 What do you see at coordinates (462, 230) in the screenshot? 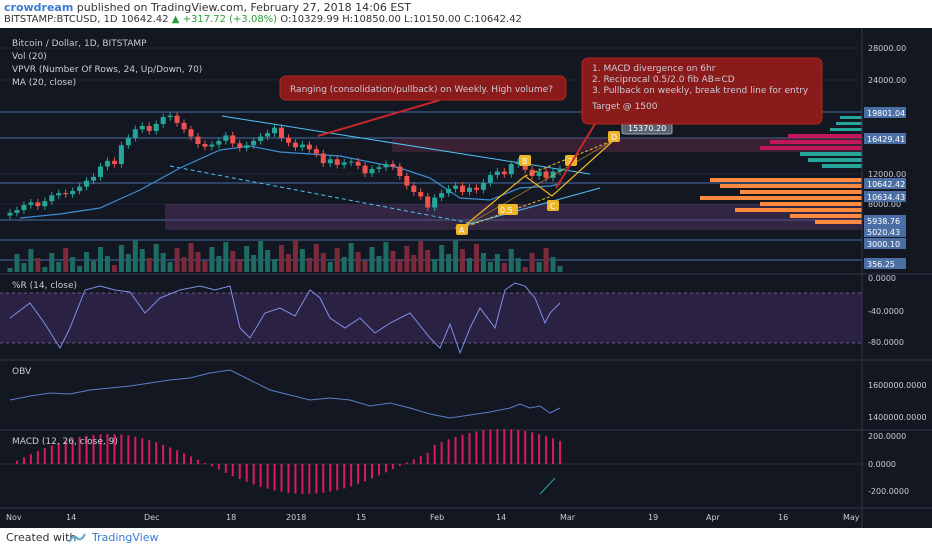
I see `point-a-label: A` at bounding box center [462, 230].